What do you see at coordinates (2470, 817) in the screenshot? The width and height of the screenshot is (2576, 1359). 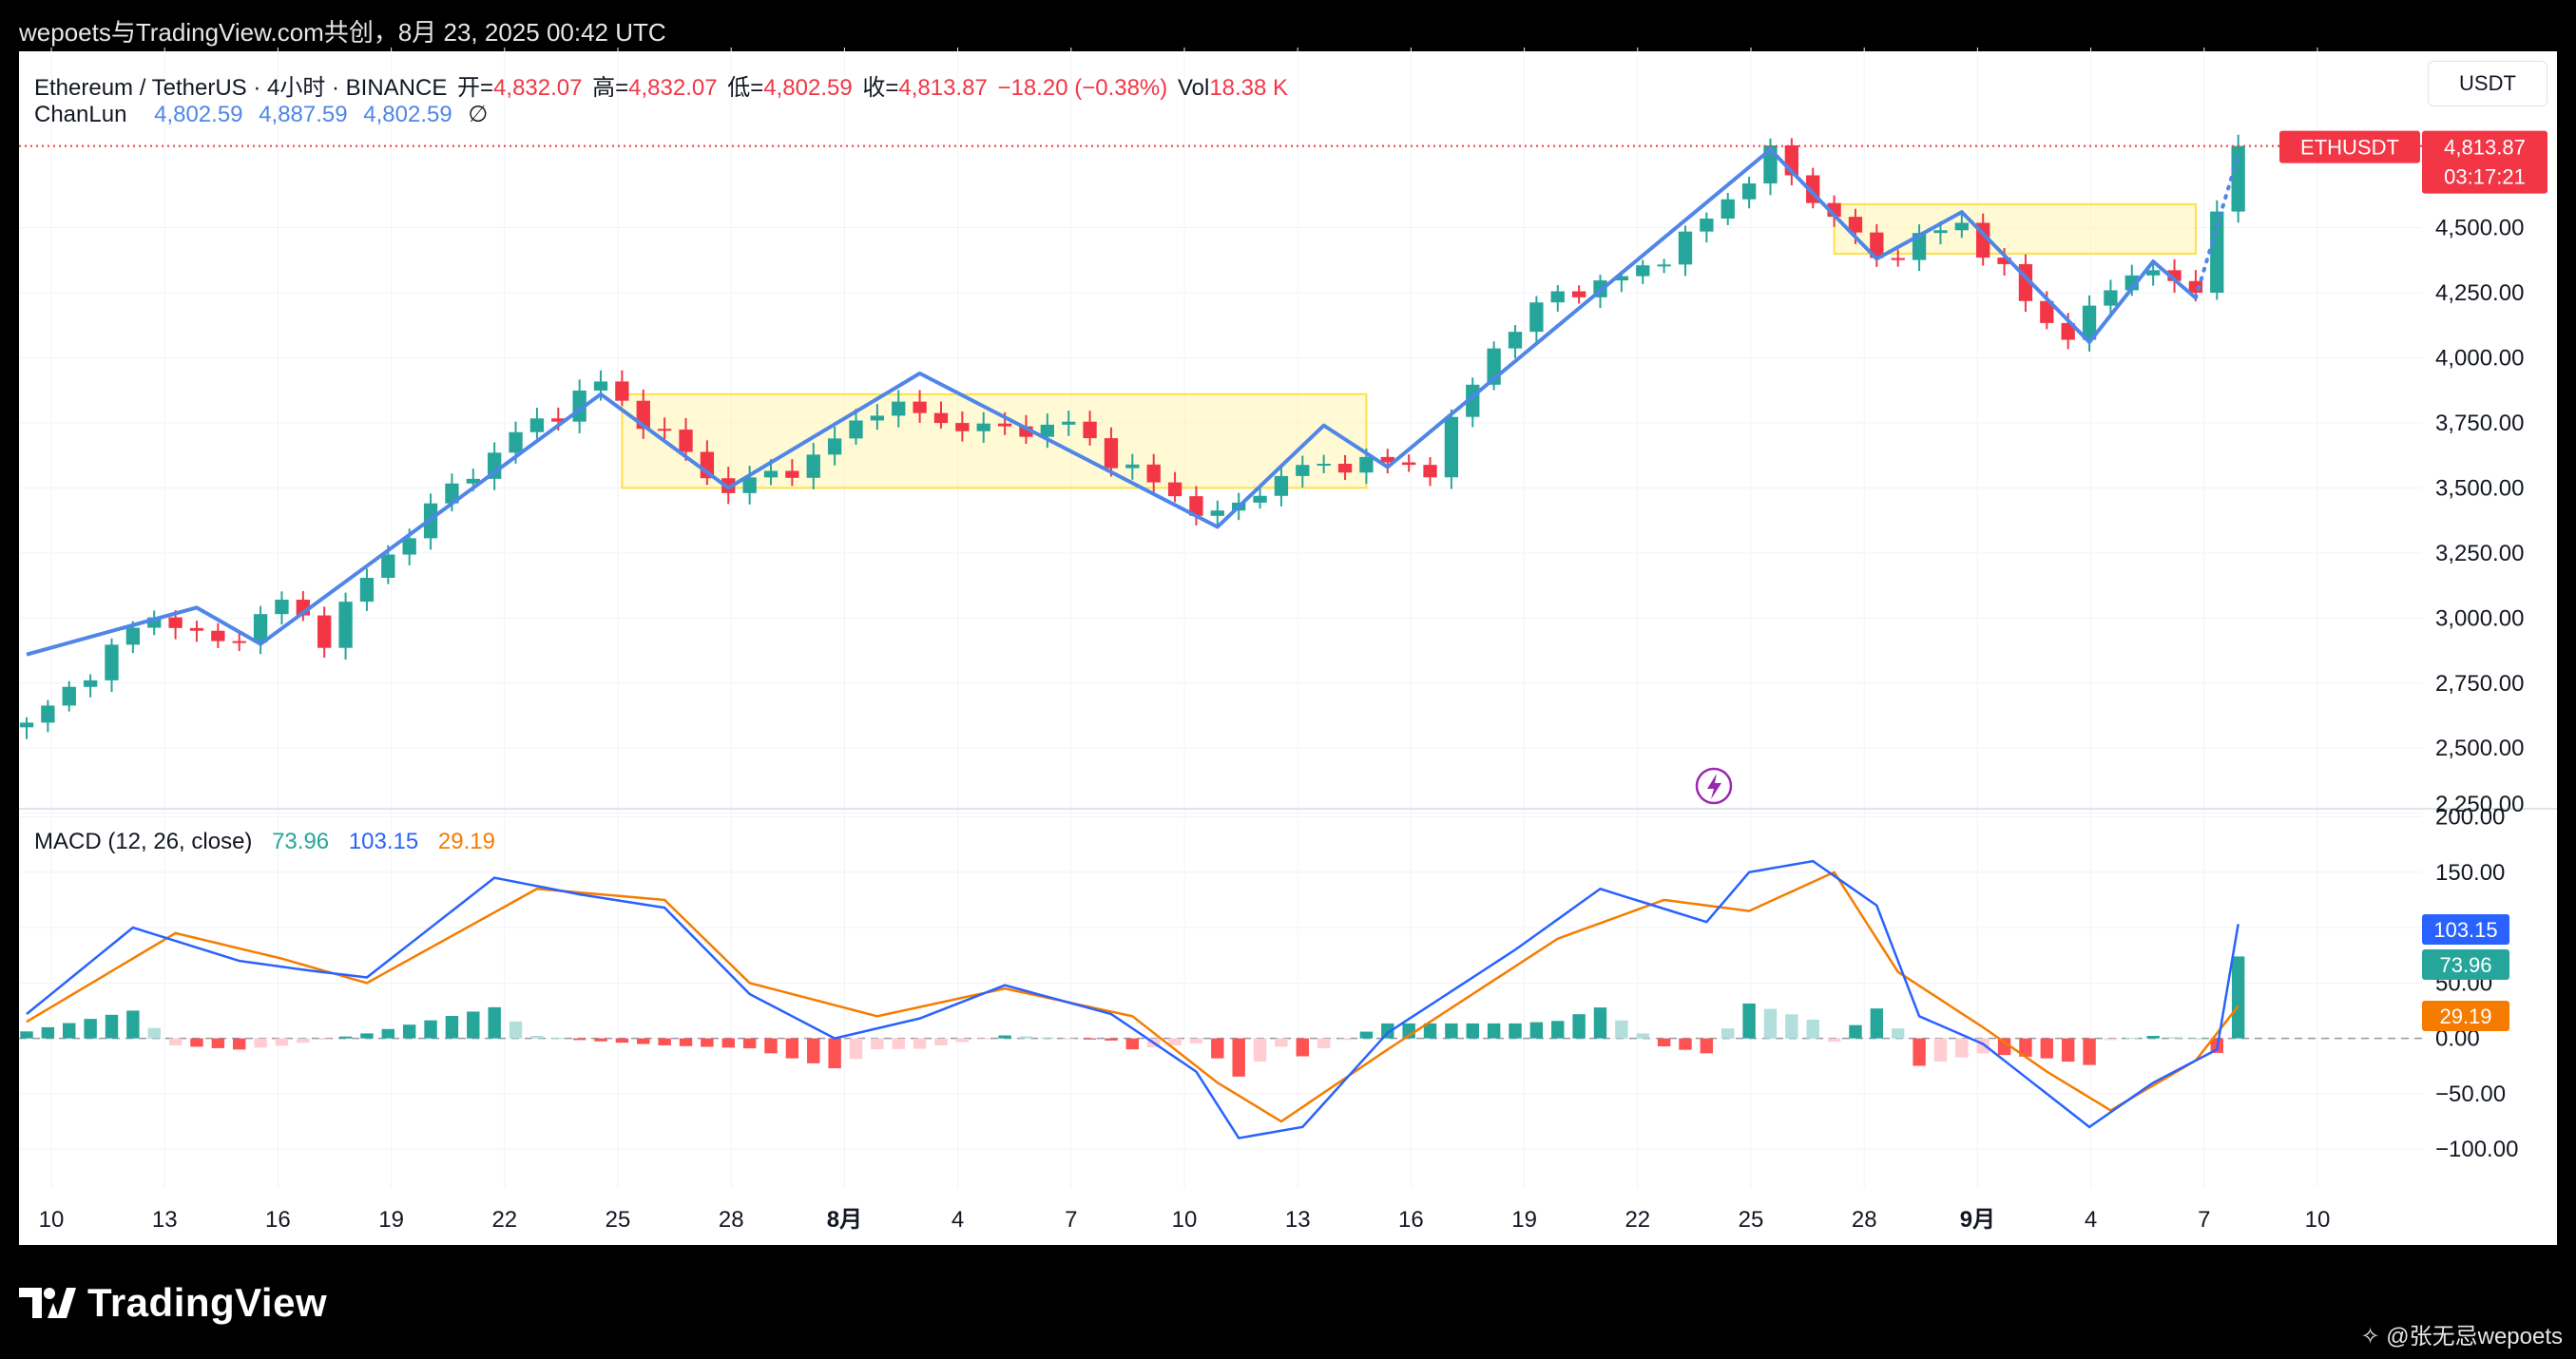 I see `macd-axis-label: 200.00` at bounding box center [2470, 817].